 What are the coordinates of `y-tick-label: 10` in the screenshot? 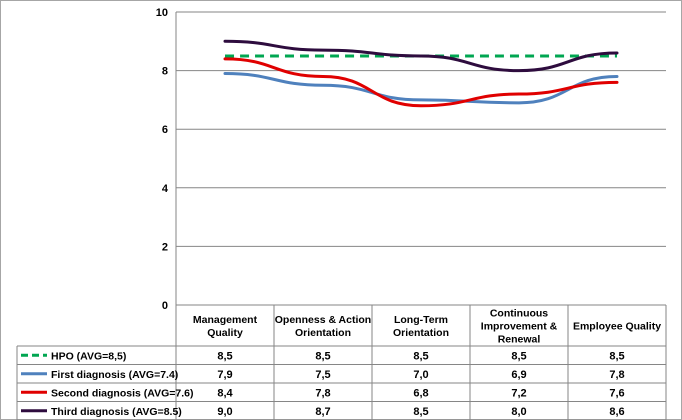 It's located at (162, 13).